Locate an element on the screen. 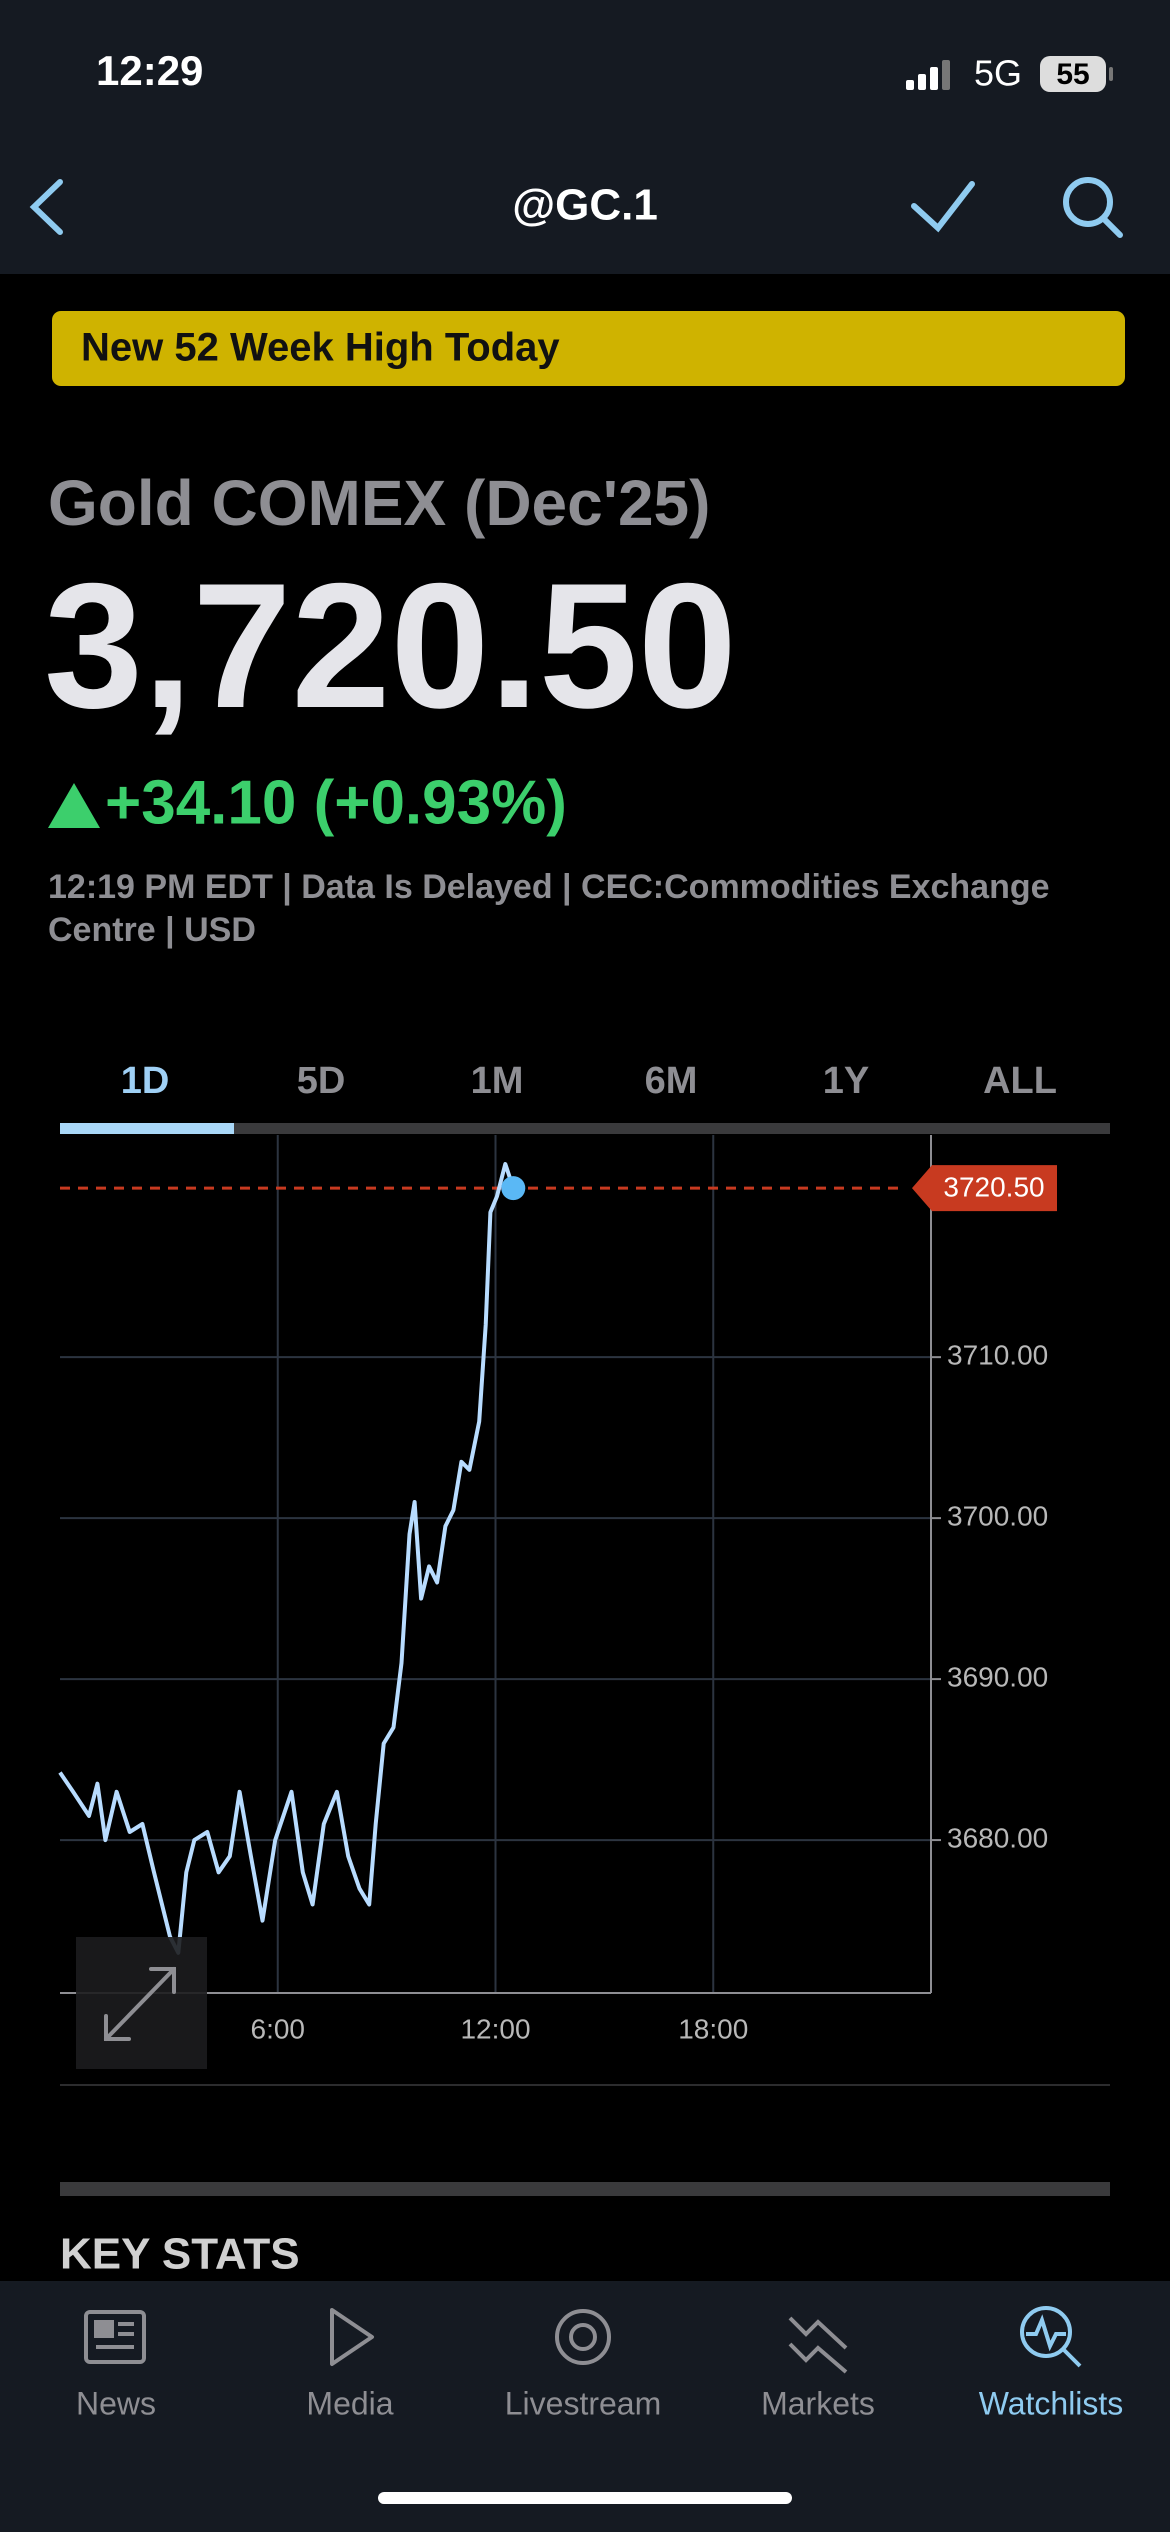 The image size is (1170, 2532). price-tag is located at coordinates (984, 1188).